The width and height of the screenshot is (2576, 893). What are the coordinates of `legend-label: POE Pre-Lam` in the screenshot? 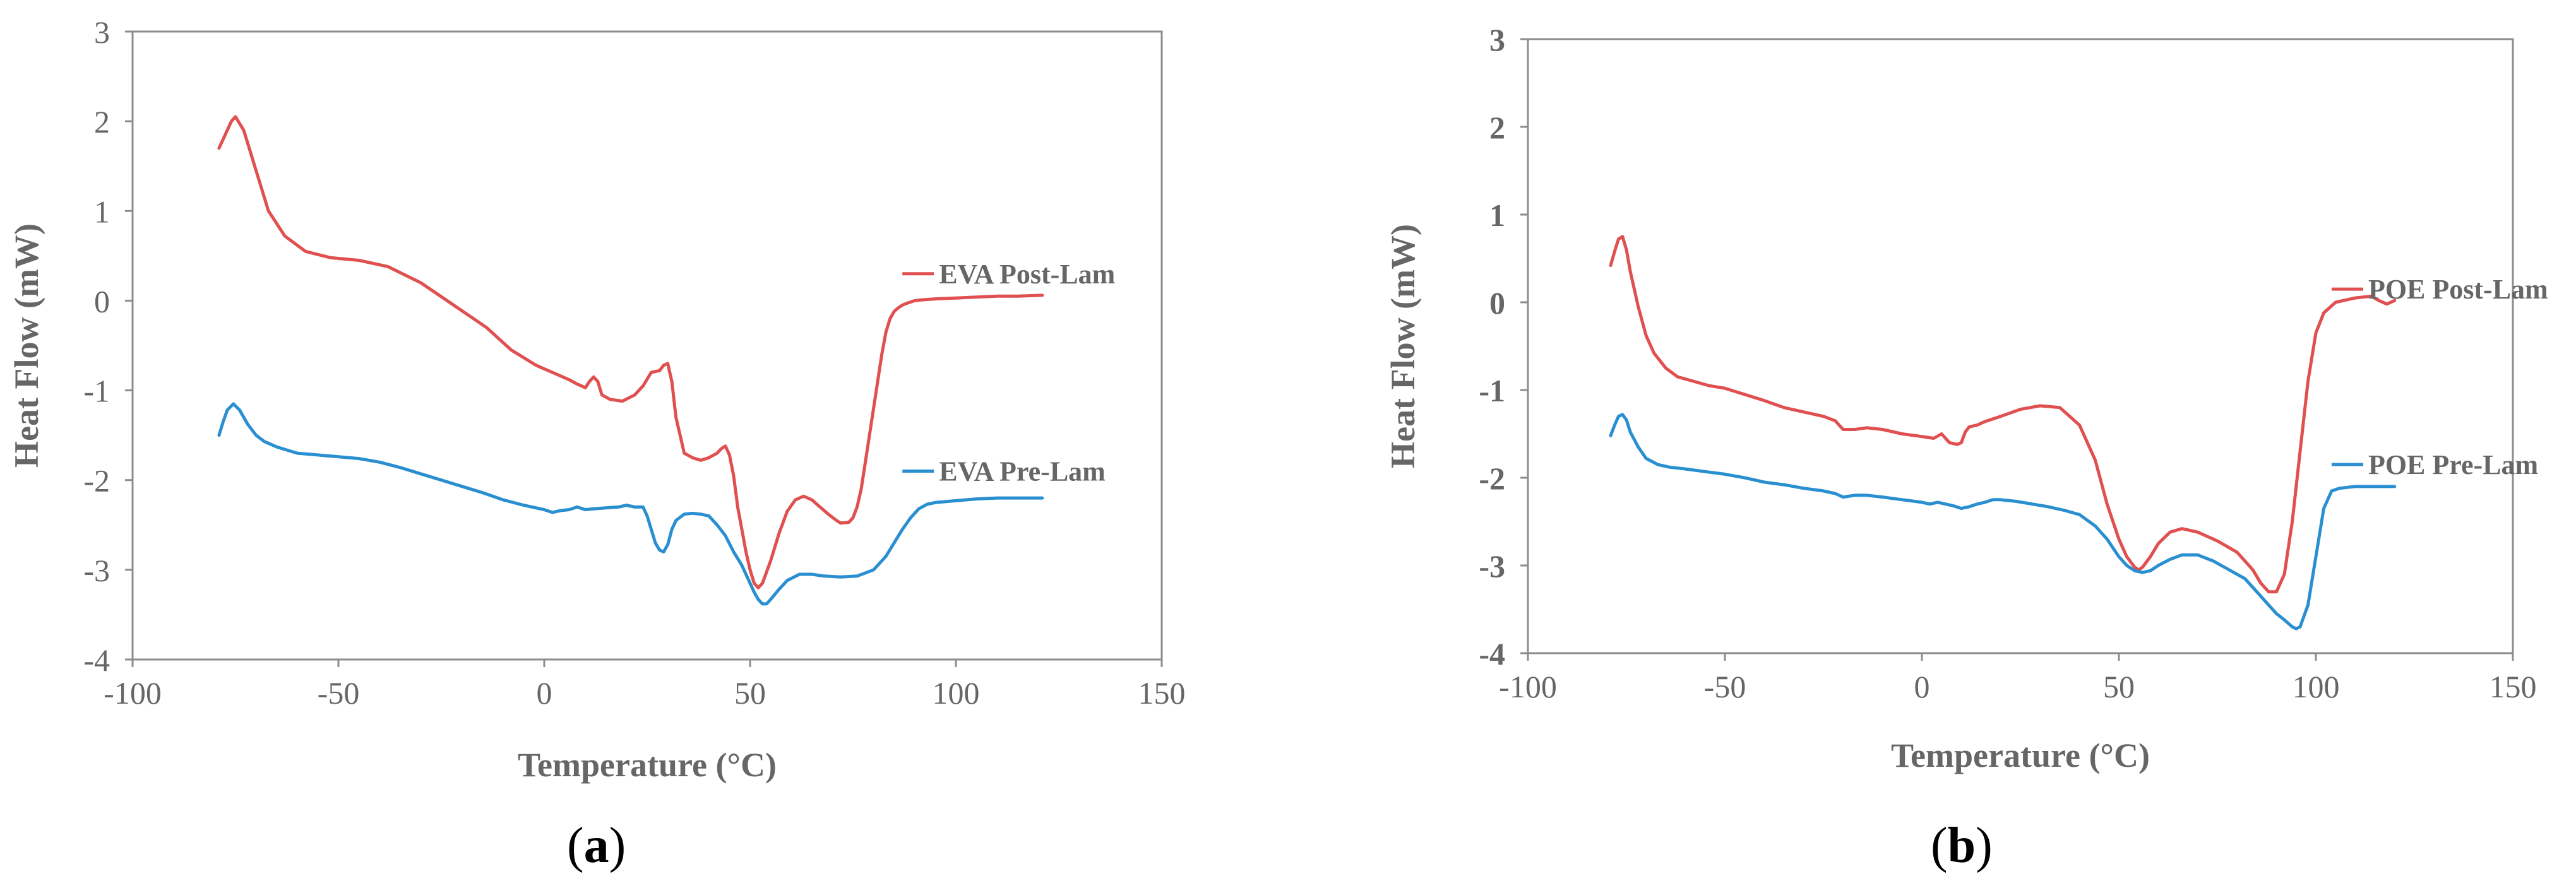 It's located at (2453, 464).